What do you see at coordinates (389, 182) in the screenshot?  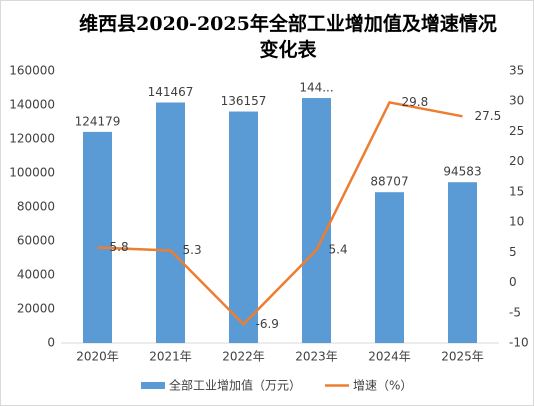 I see `bar-value-label: 88707` at bounding box center [389, 182].